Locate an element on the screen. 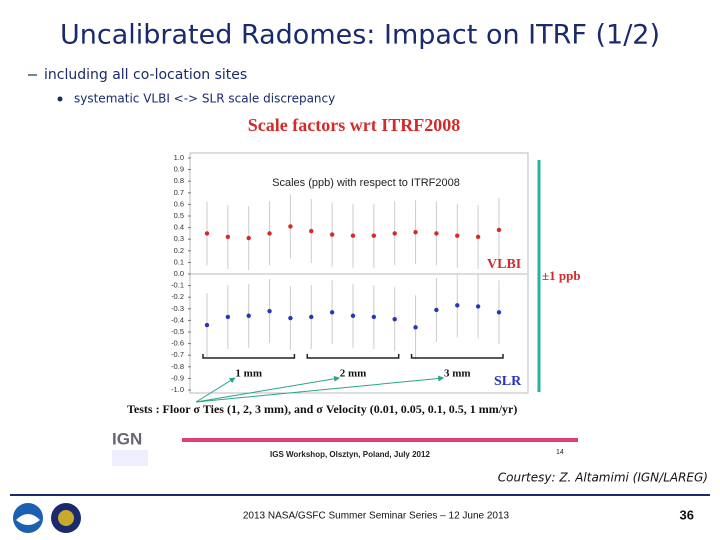 Image resolution: width=720 pixels, height=540 pixels. y-tick-label: 0.7 is located at coordinates (179, 192).